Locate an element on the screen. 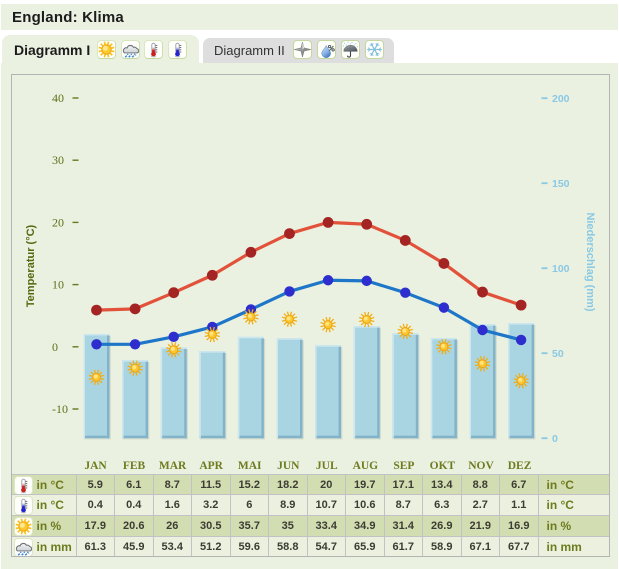  svg-text: 40 is located at coordinates (58, 98).